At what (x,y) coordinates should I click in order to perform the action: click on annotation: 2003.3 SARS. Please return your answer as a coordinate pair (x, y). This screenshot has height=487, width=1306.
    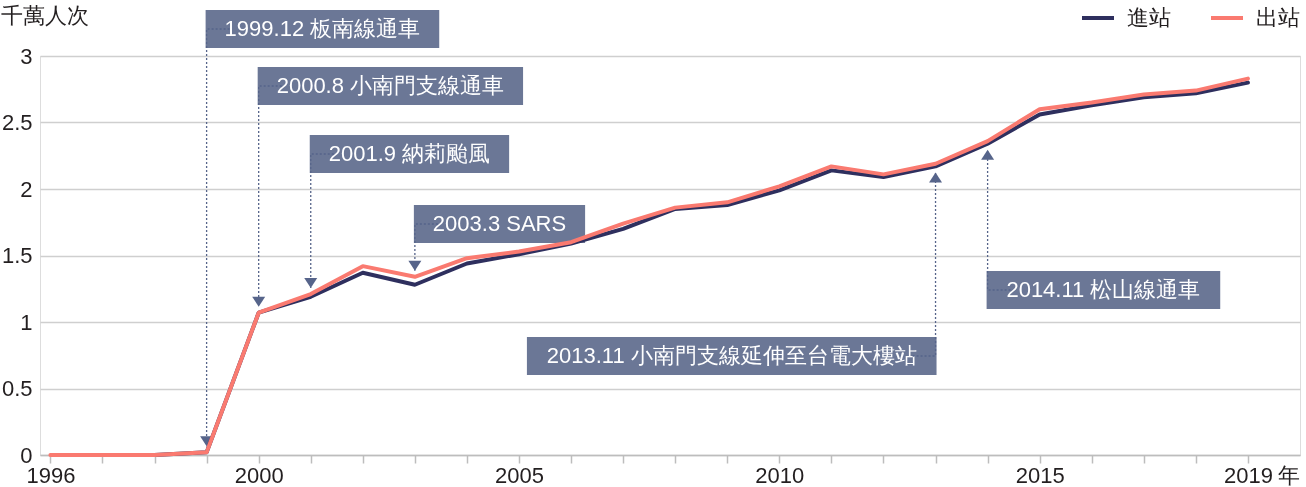
    Looking at the image, I should click on (499, 223).